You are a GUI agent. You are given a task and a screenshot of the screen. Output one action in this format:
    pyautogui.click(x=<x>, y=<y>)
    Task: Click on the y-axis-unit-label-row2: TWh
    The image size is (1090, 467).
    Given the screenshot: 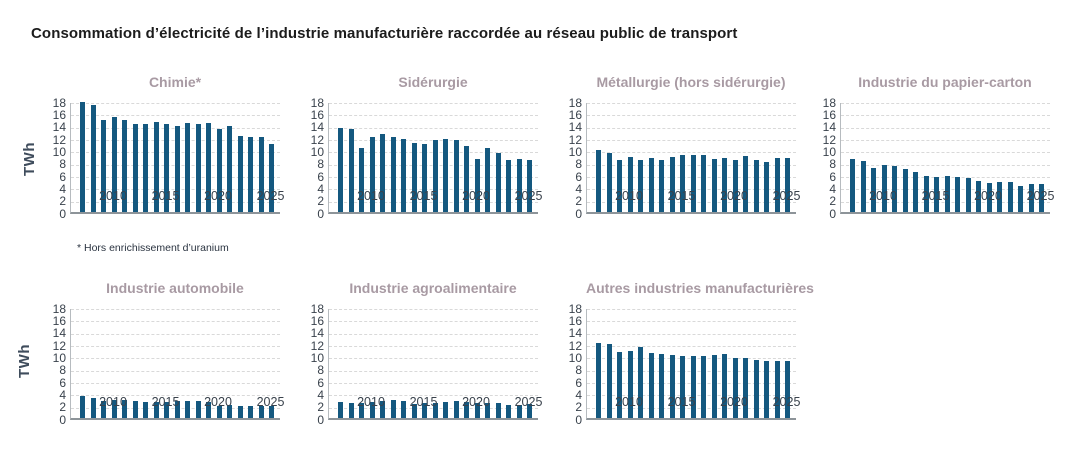 What is the action you would take?
    pyautogui.click(x=24, y=361)
    